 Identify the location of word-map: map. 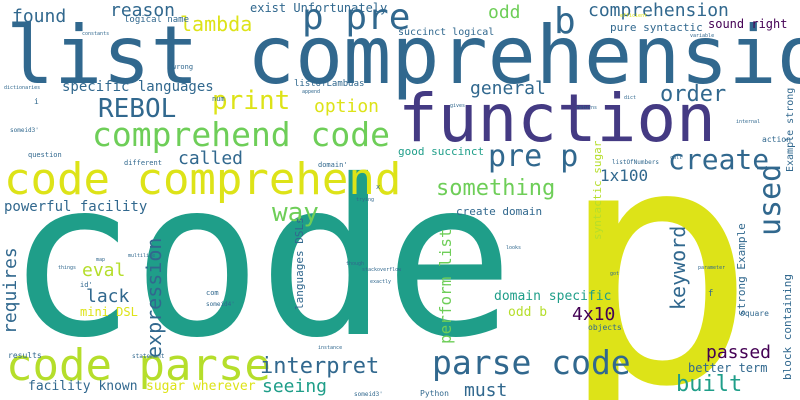
(101, 260).